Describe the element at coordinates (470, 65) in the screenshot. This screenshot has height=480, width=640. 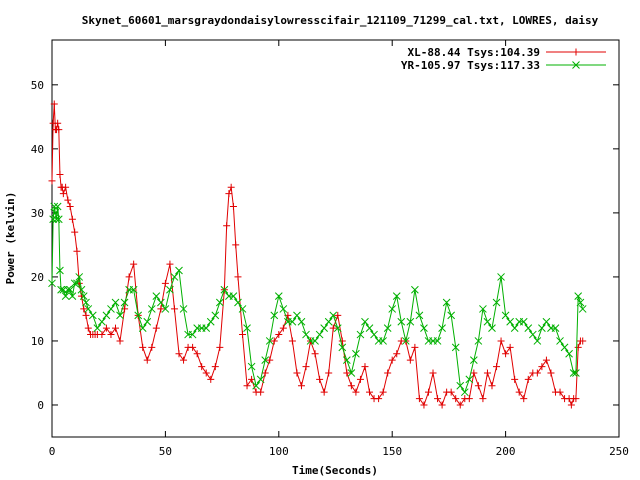
I see `legend-label: YR-105.97 Tsys:117.33` at that location.